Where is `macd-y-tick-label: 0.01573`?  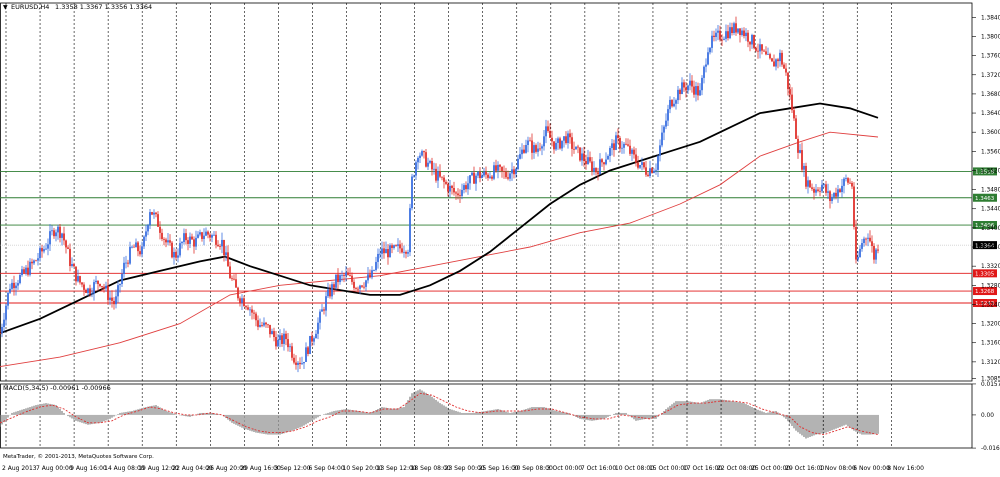 macd-y-tick-label: 0.01573 is located at coordinates (990, 385).